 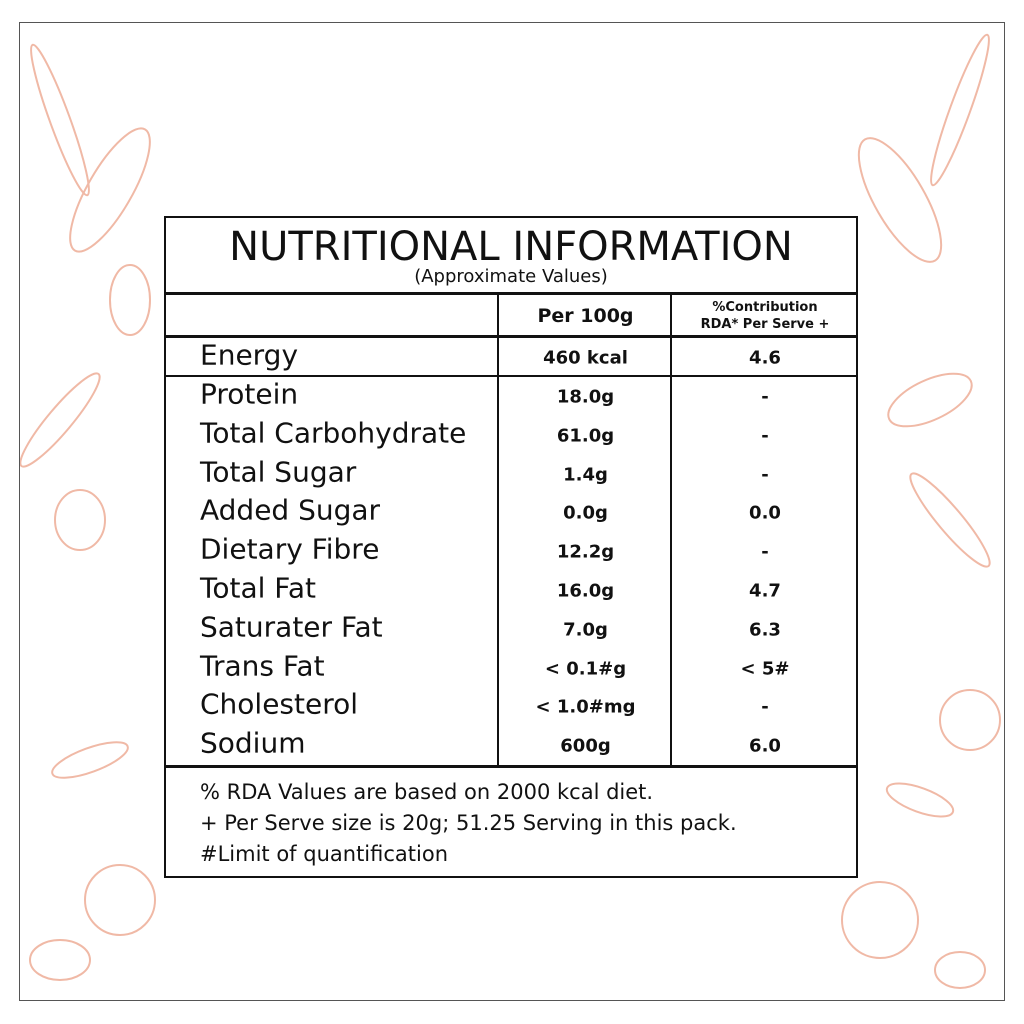 I want to click on rda-value: 6.3, so click(x=765, y=630).